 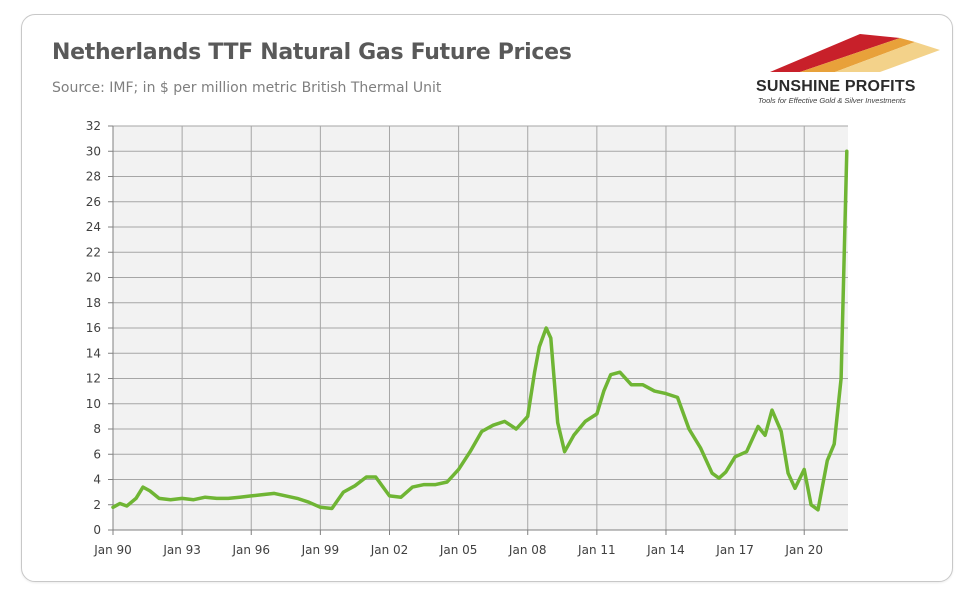 What do you see at coordinates (665, 550) in the screenshot?
I see `x-tick-label: Jan 14` at bounding box center [665, 550].